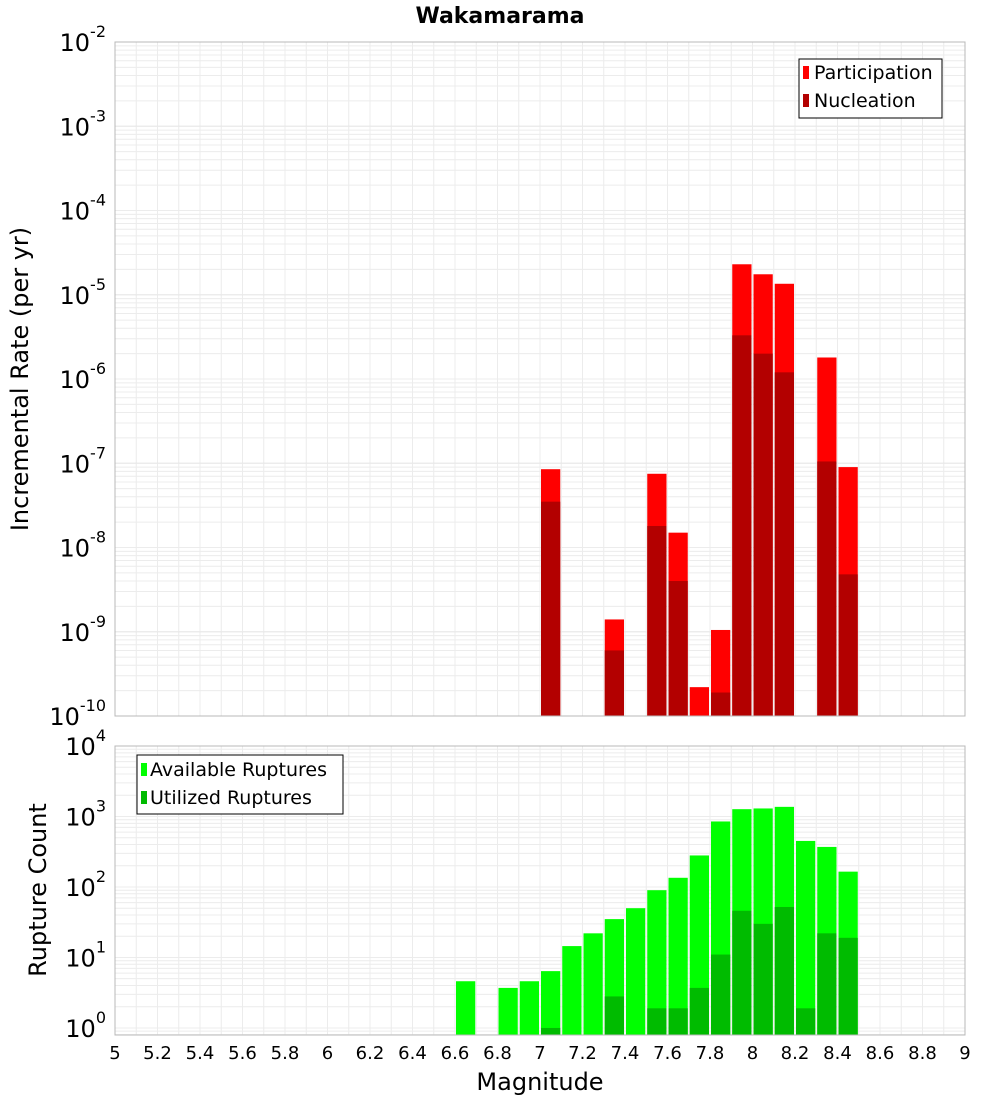 The height and width of the screenshot is (1100, 1000). I want to click on x-tick-label: 5, so click(114, 1053).